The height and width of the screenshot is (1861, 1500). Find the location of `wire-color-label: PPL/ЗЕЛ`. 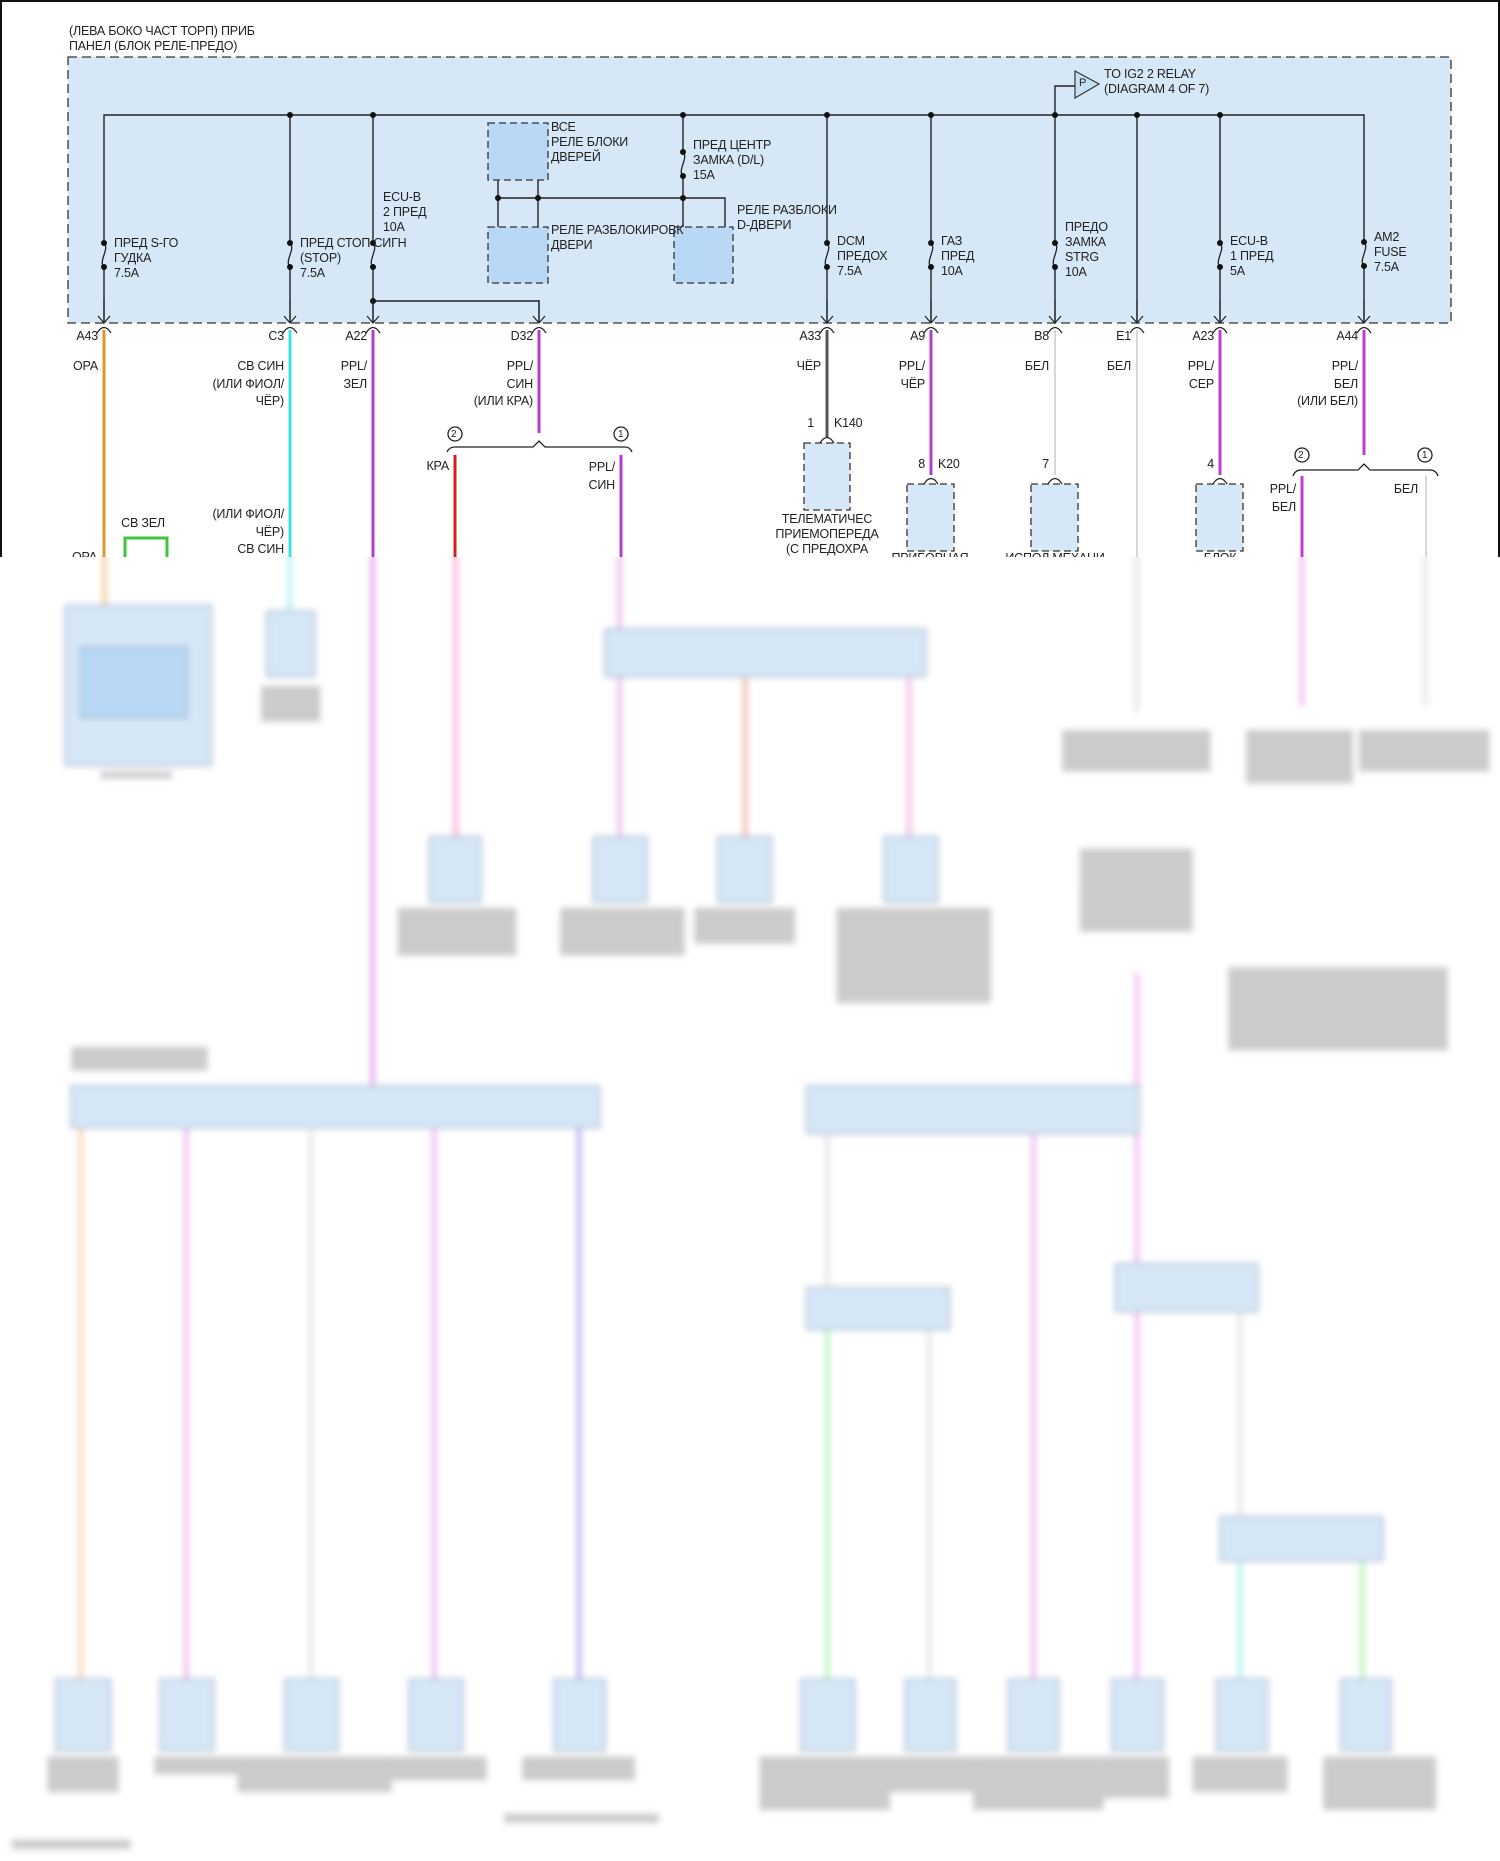

wire-color-label: PPL/ЗЕЛ is located at coordinates (354, 375).